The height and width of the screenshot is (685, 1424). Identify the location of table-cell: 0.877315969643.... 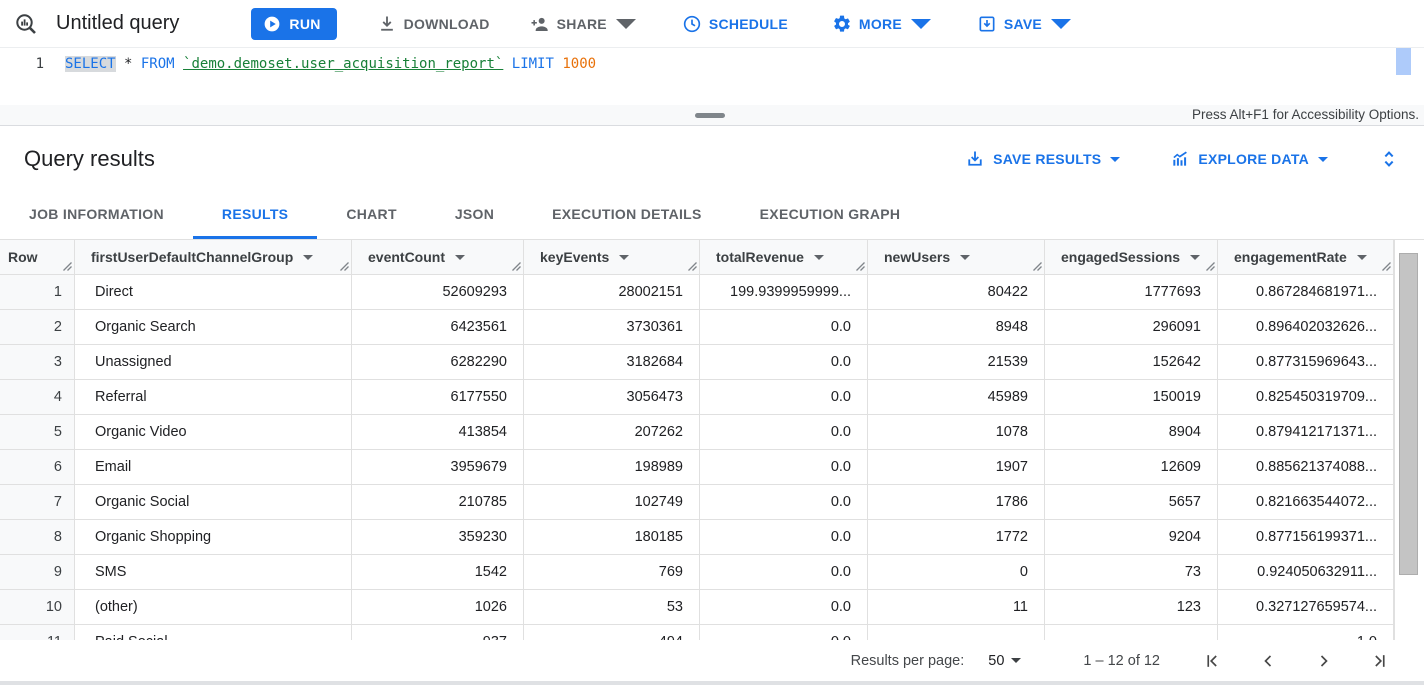
(1306, 362).